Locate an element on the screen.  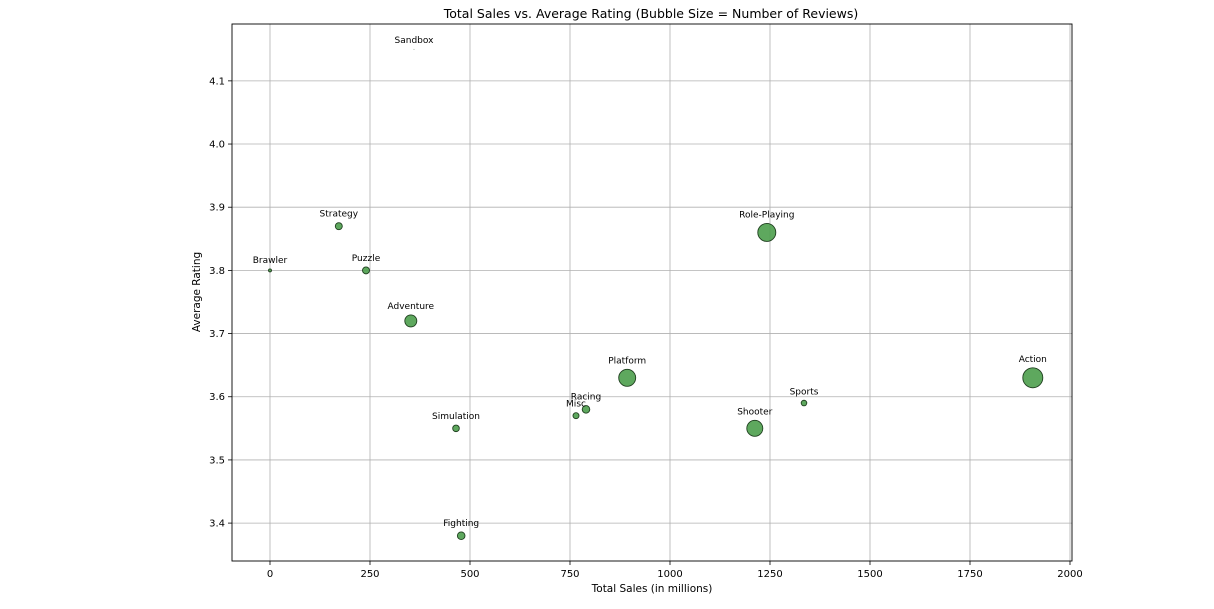
y-tick-label: 3.8 is located at coordinates (217, 271).